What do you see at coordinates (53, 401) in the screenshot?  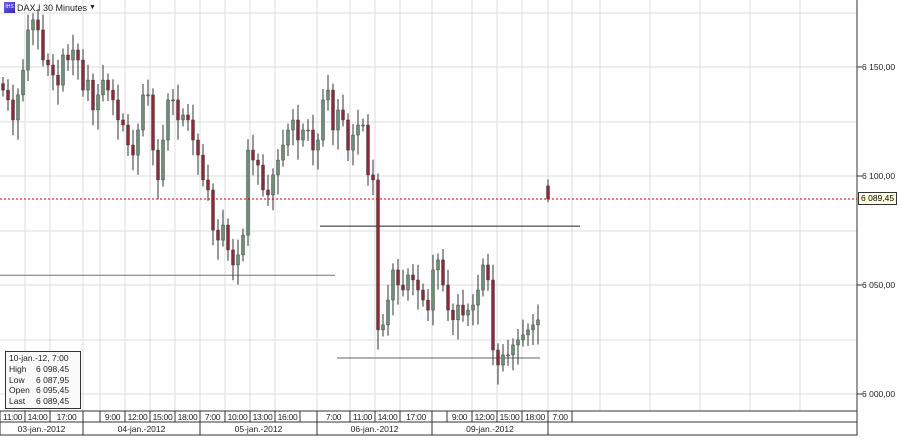 I see `info-value: 6 089,45` at bounding box center [53, 401].